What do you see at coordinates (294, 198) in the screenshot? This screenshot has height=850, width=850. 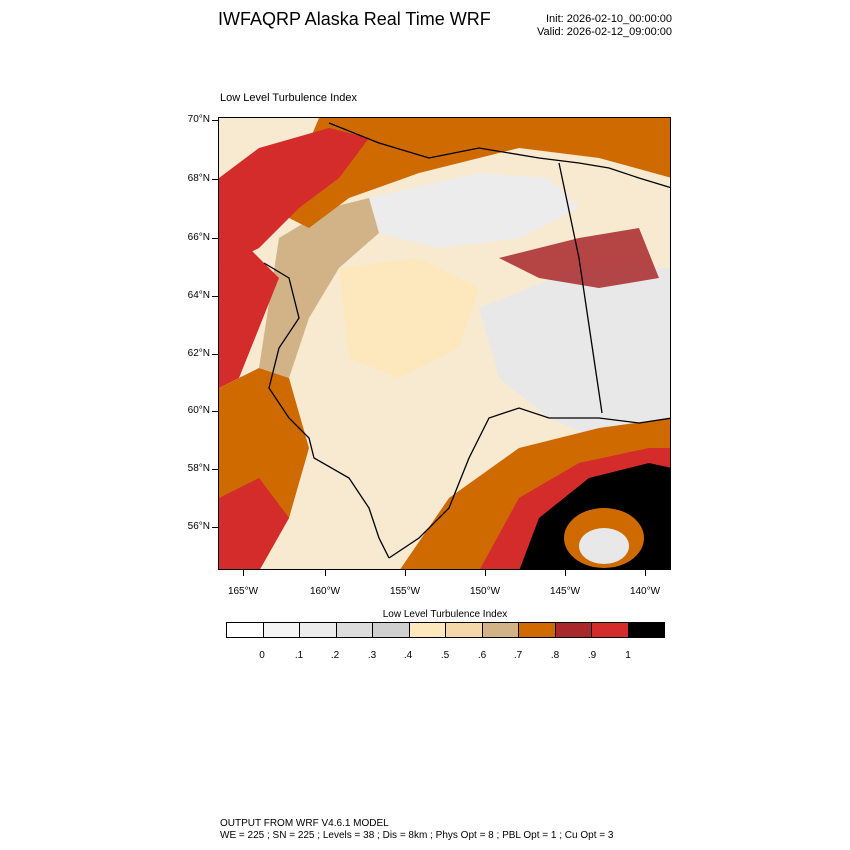 I see `northwest-red-zone` at bounding box center [294, 198].